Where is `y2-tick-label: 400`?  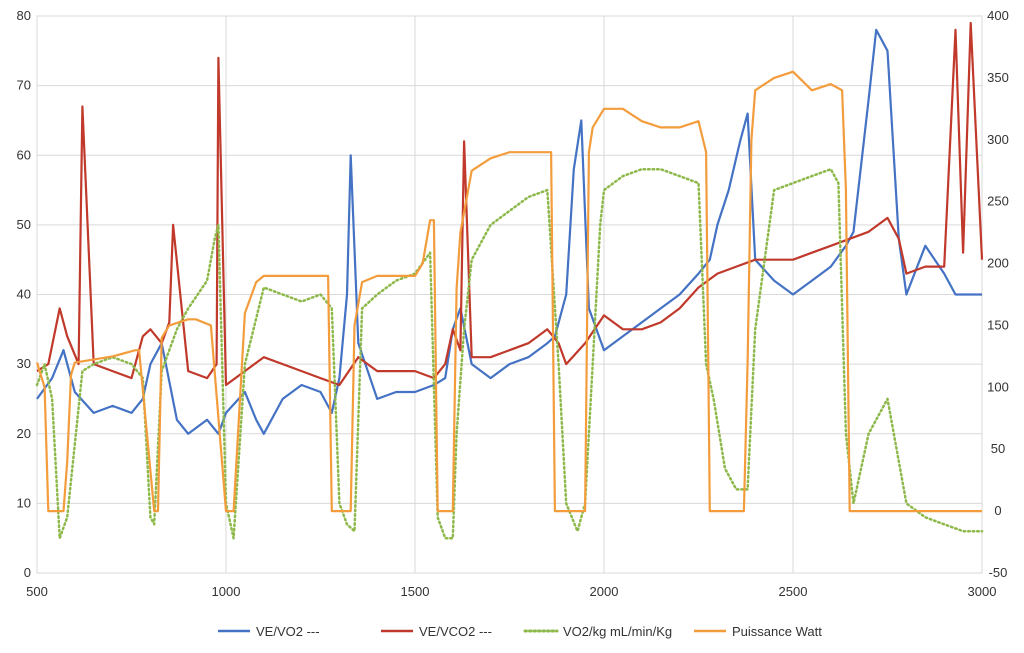
y2-tick-label: 400 is located at coordinates (998, 15).